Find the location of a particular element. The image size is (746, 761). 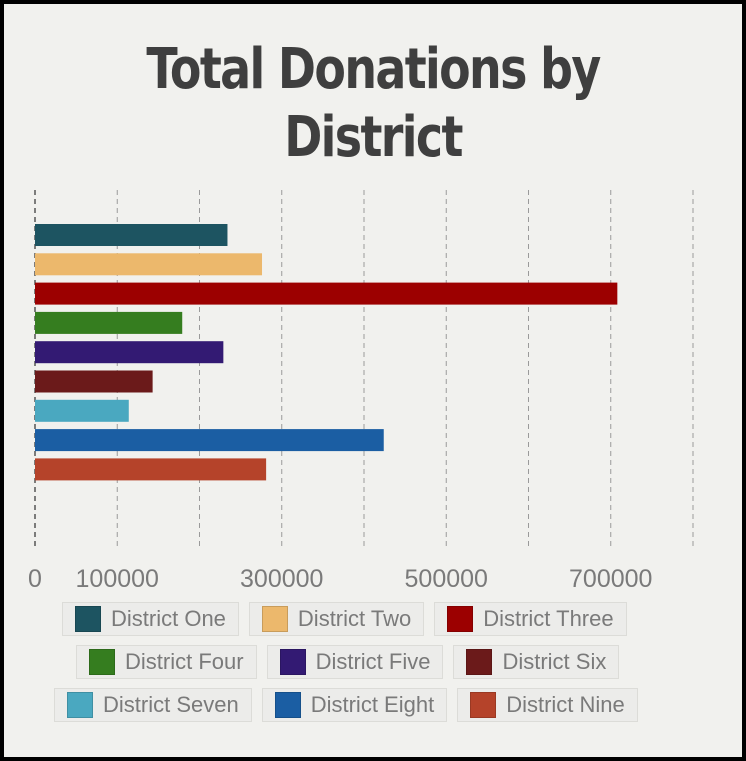

legend-item: District Six is located at coordinates (536, 662).